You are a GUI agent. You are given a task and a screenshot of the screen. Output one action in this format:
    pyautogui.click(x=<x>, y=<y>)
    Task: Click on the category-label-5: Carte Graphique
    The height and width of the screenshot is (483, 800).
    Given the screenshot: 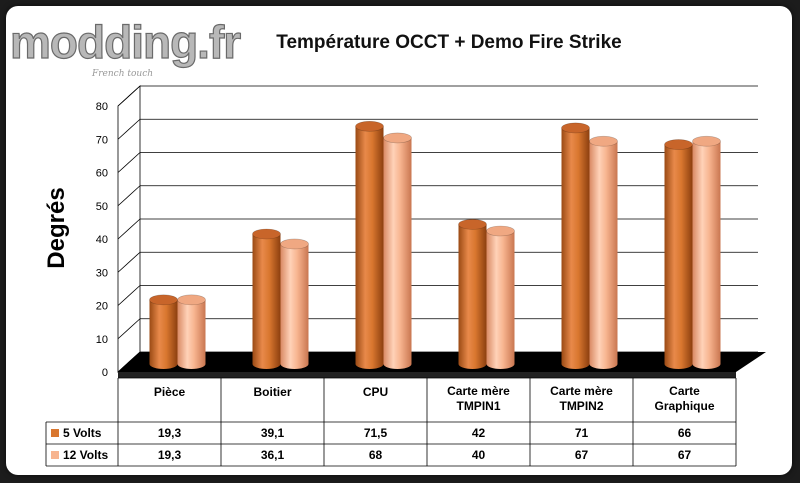 What is the action you would take?
    pyautogui.click(x=684, y=398)
    